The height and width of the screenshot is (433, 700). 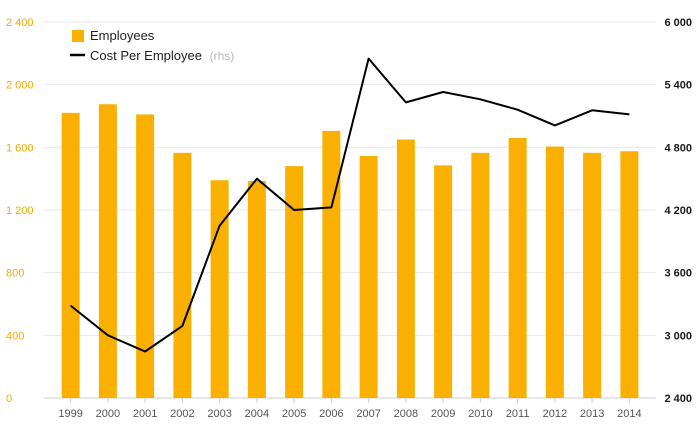 What do you see at coordinates (146, 55) in the screenshot?
I see `legend-cost-per-employee-name: Cost Per Employee` at bounding box center [146, 55].